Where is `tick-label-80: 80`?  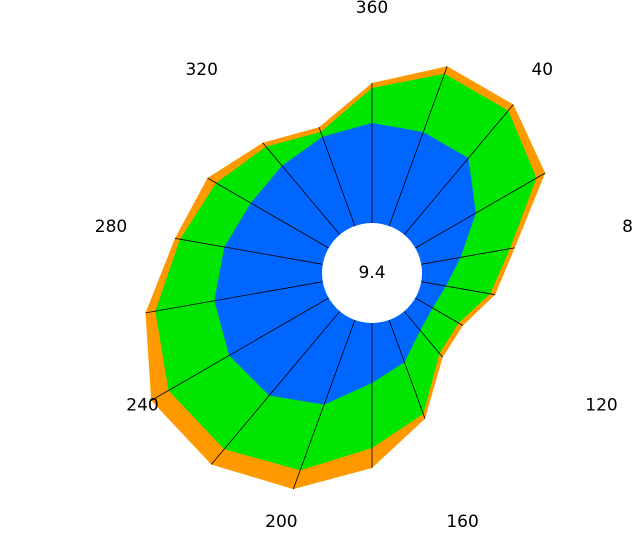 tick-label-80: 80 is located at coordinates (627, 227).